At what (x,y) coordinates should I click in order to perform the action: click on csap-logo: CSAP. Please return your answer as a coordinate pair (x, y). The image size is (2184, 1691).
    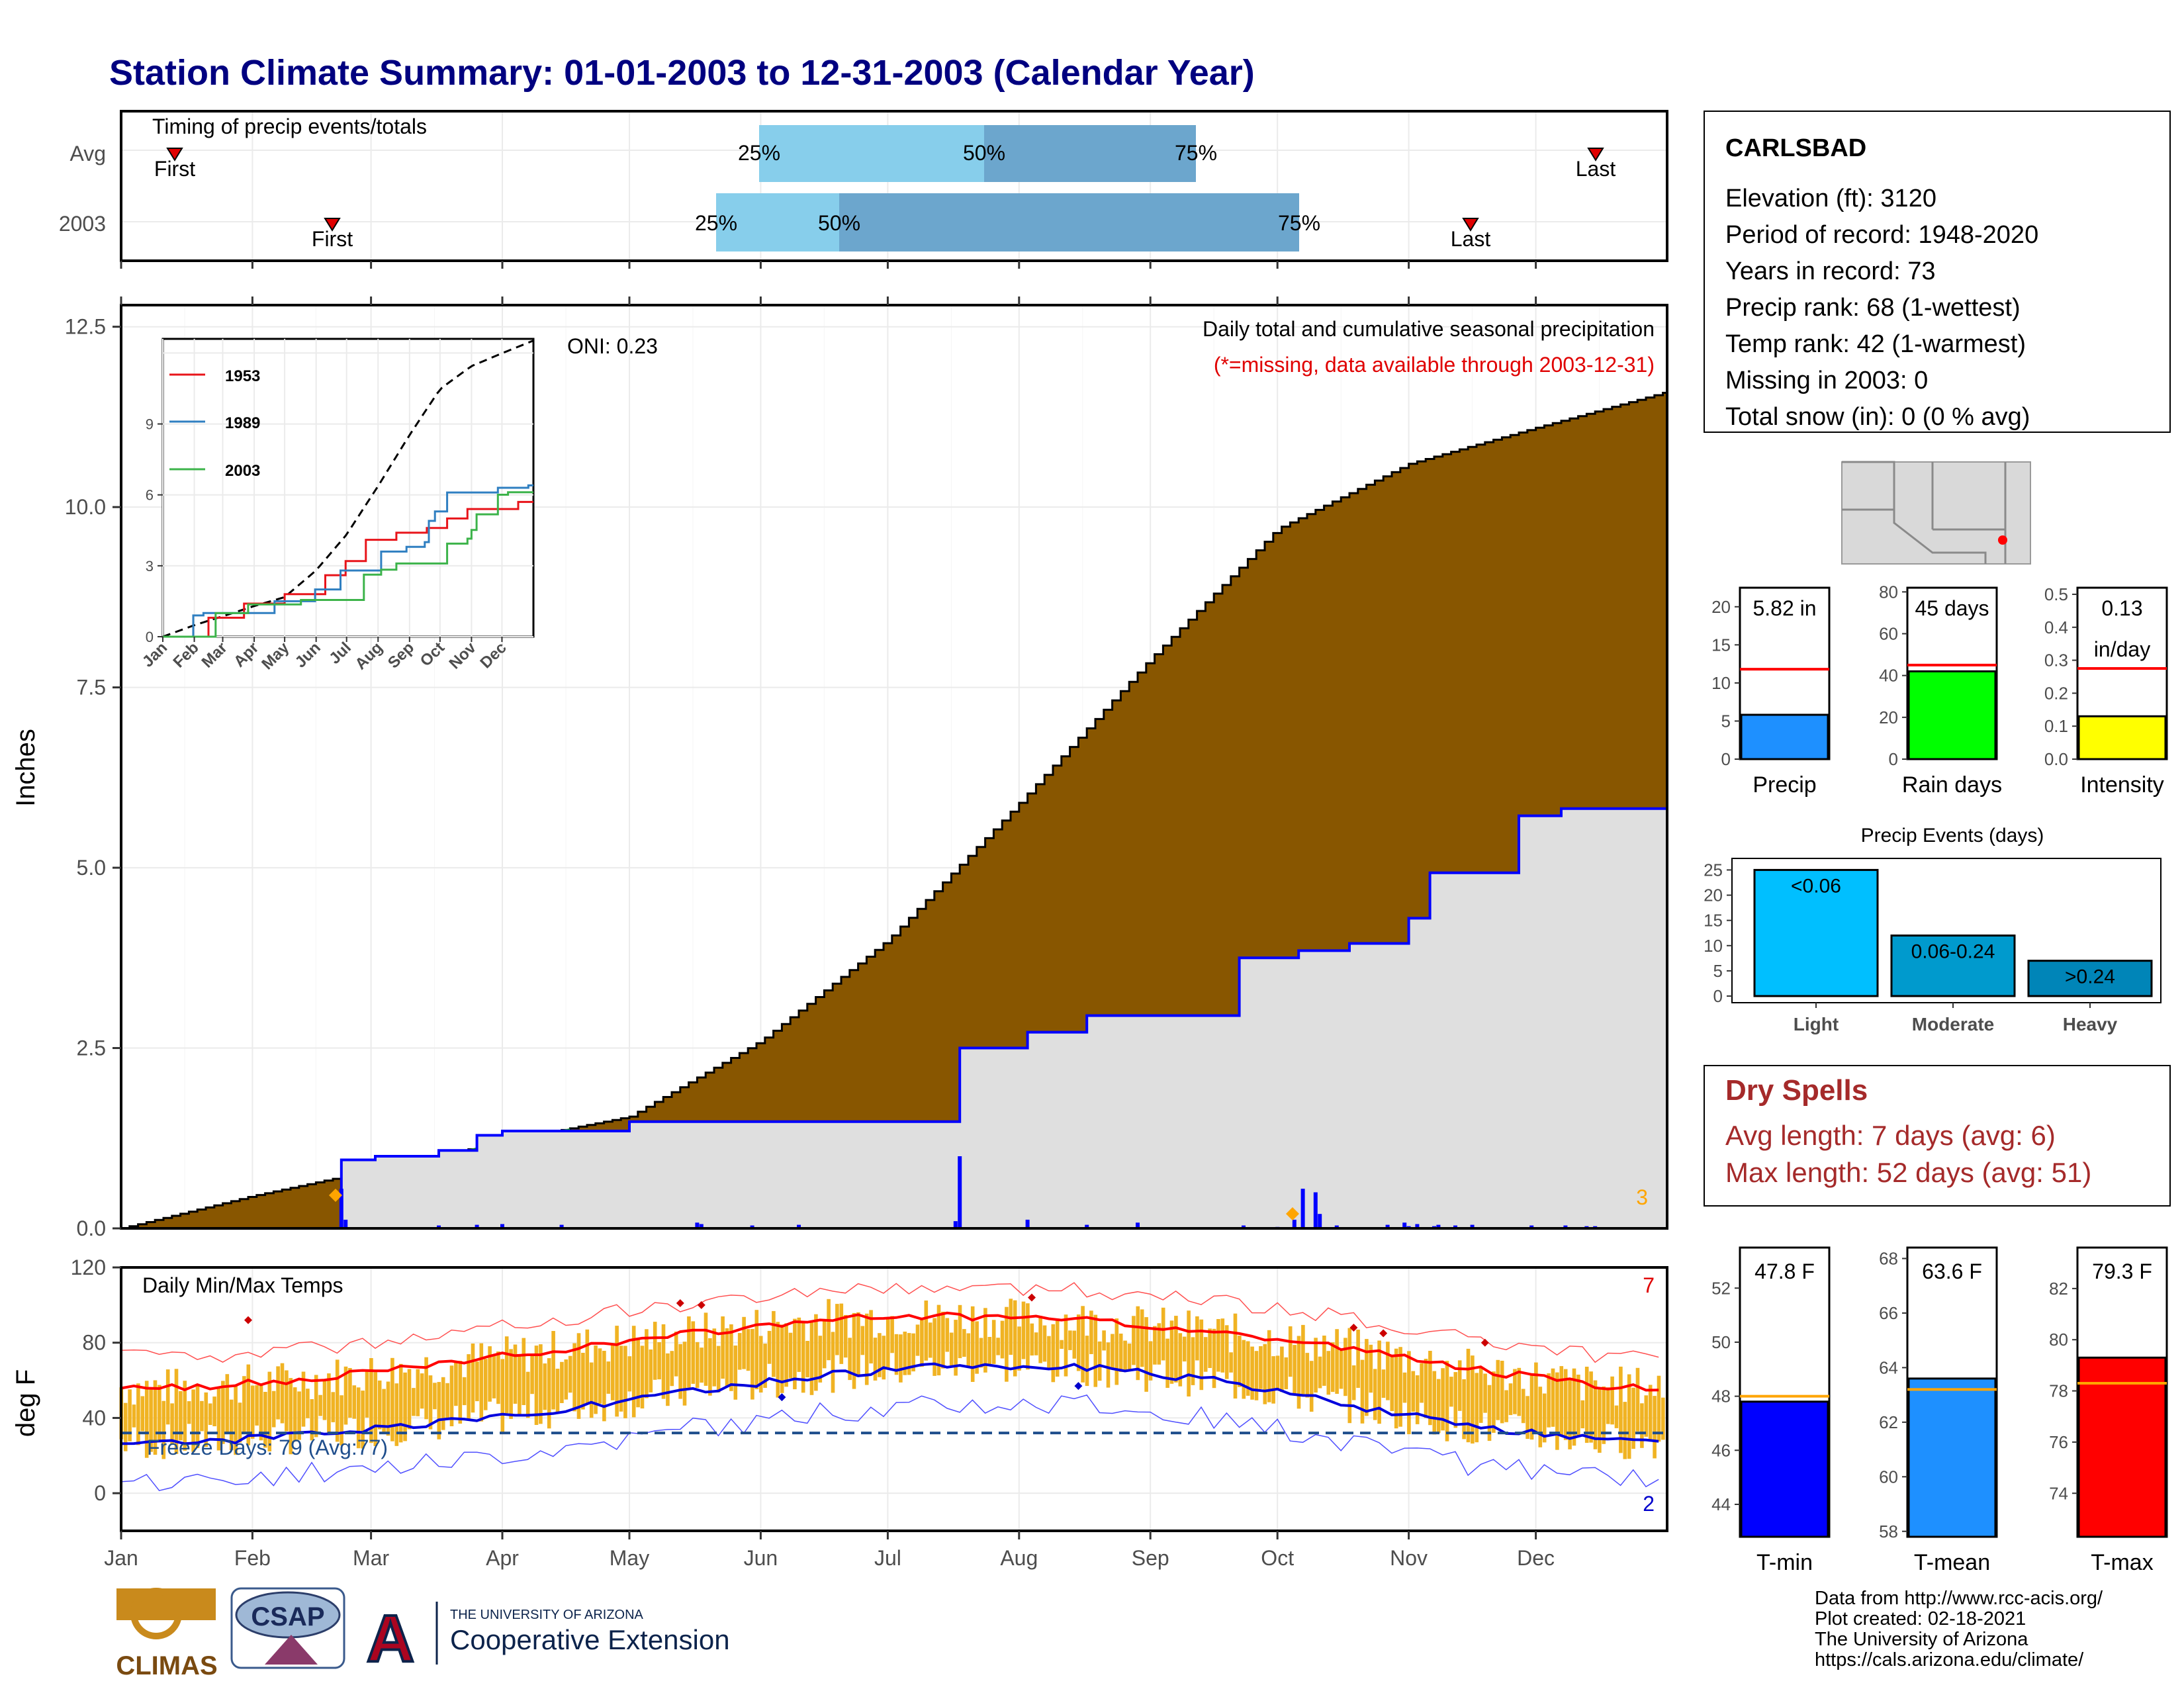
    Looking at the image, I should click on (287, 1628).